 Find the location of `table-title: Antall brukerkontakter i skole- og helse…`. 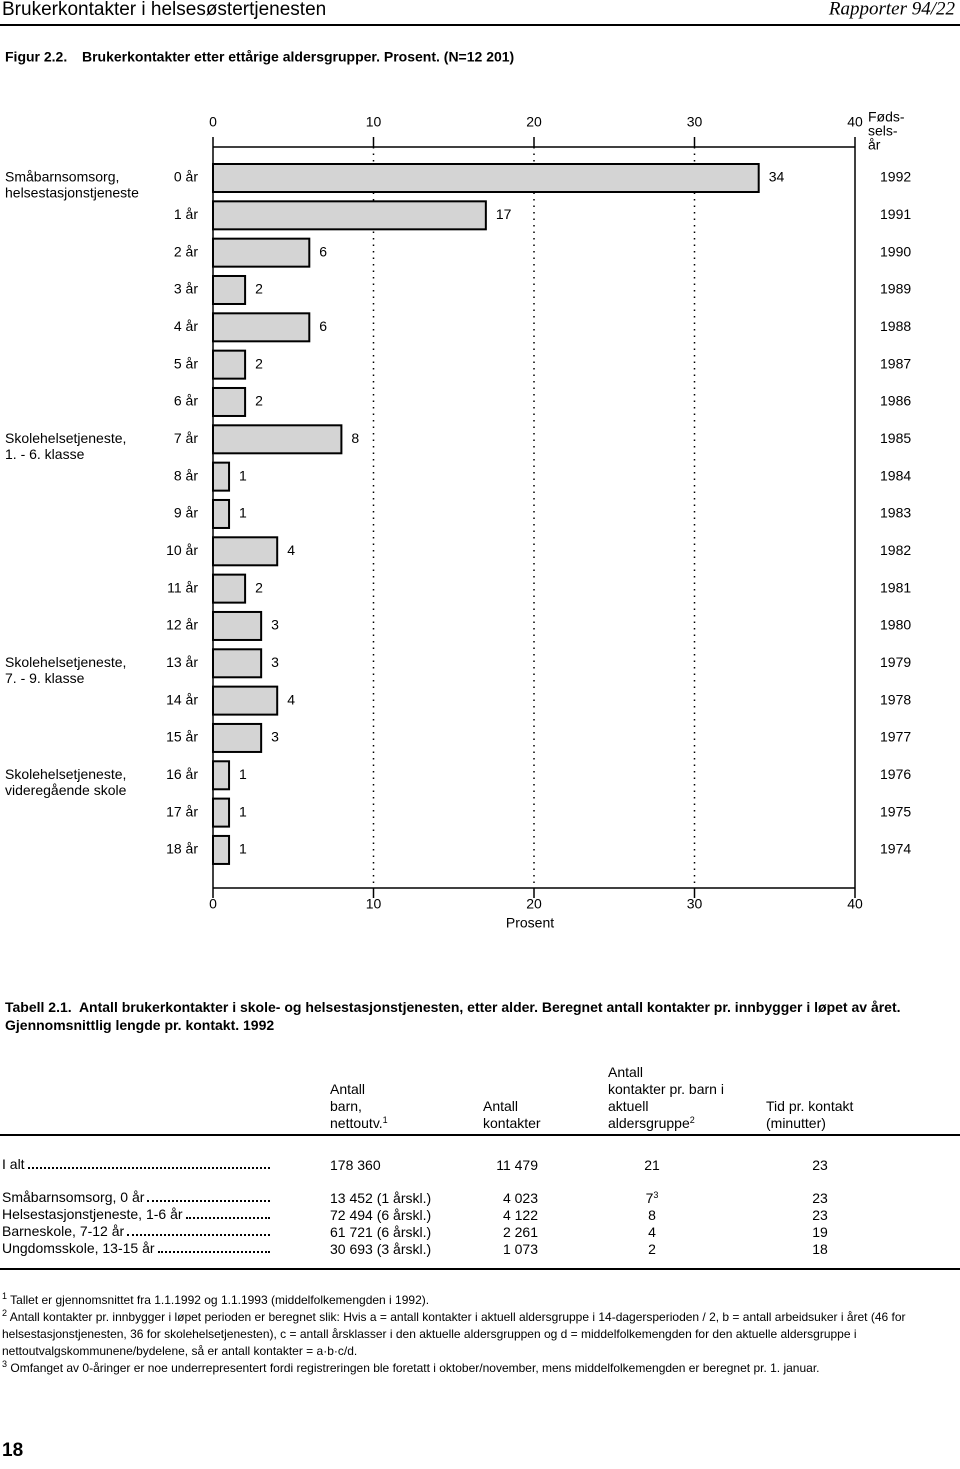

table-title: Antall brukerkontakter i skole- og helse… is located at coordinates (453, 1016).